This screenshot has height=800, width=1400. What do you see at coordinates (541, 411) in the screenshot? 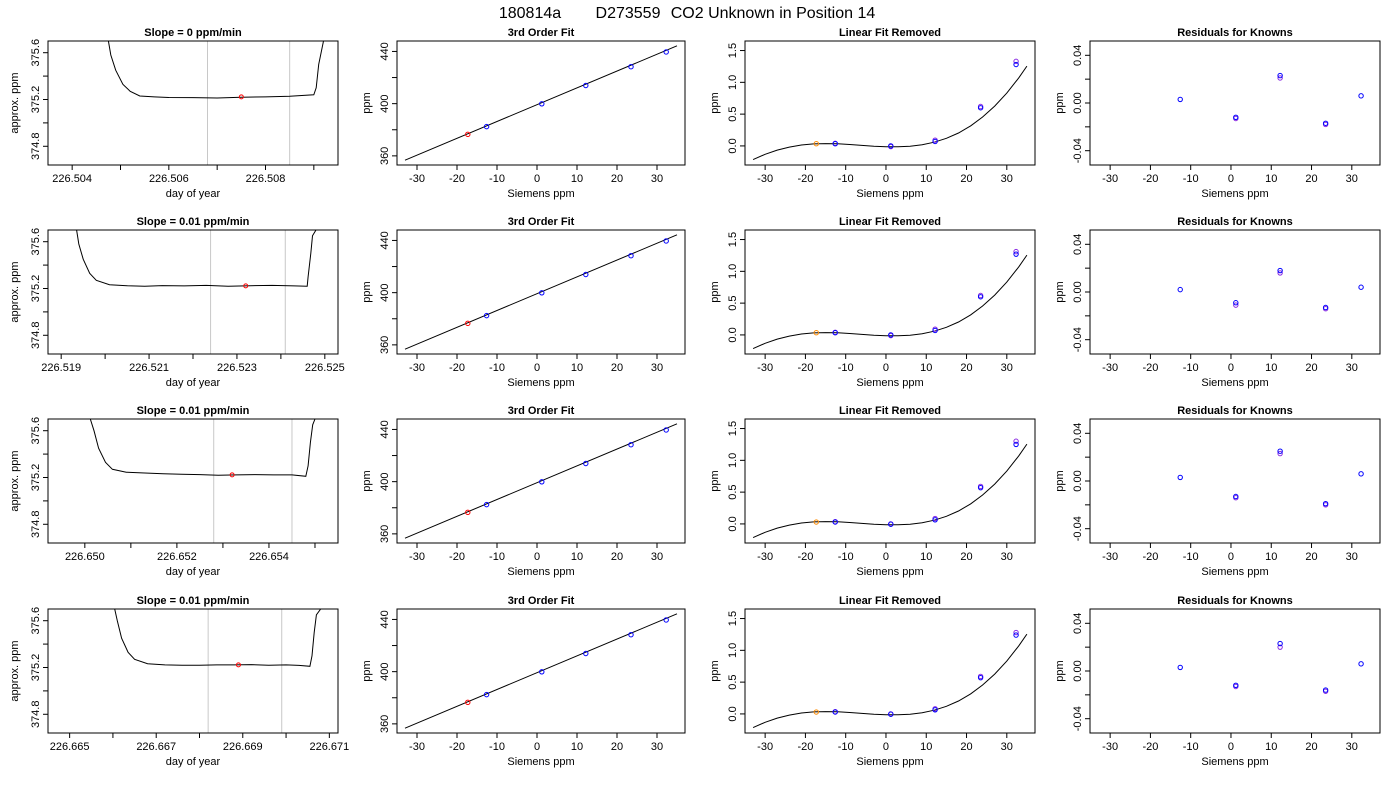
I see `panel-title: 3rd Order Fit` at bounding box center [541, 411].